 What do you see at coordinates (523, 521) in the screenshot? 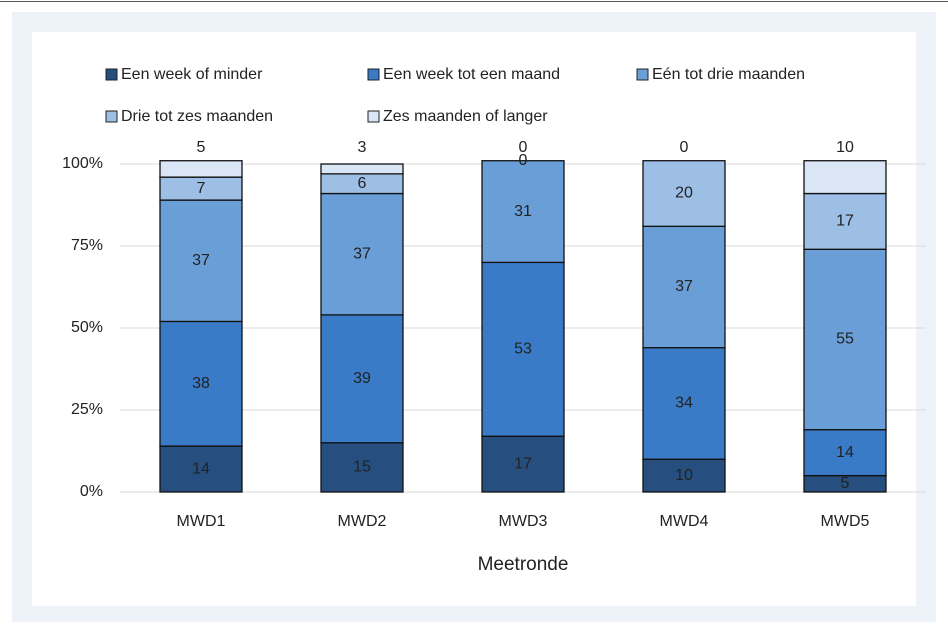
I see `x-tick-label: MWD3` at bounding box center [523, 521].